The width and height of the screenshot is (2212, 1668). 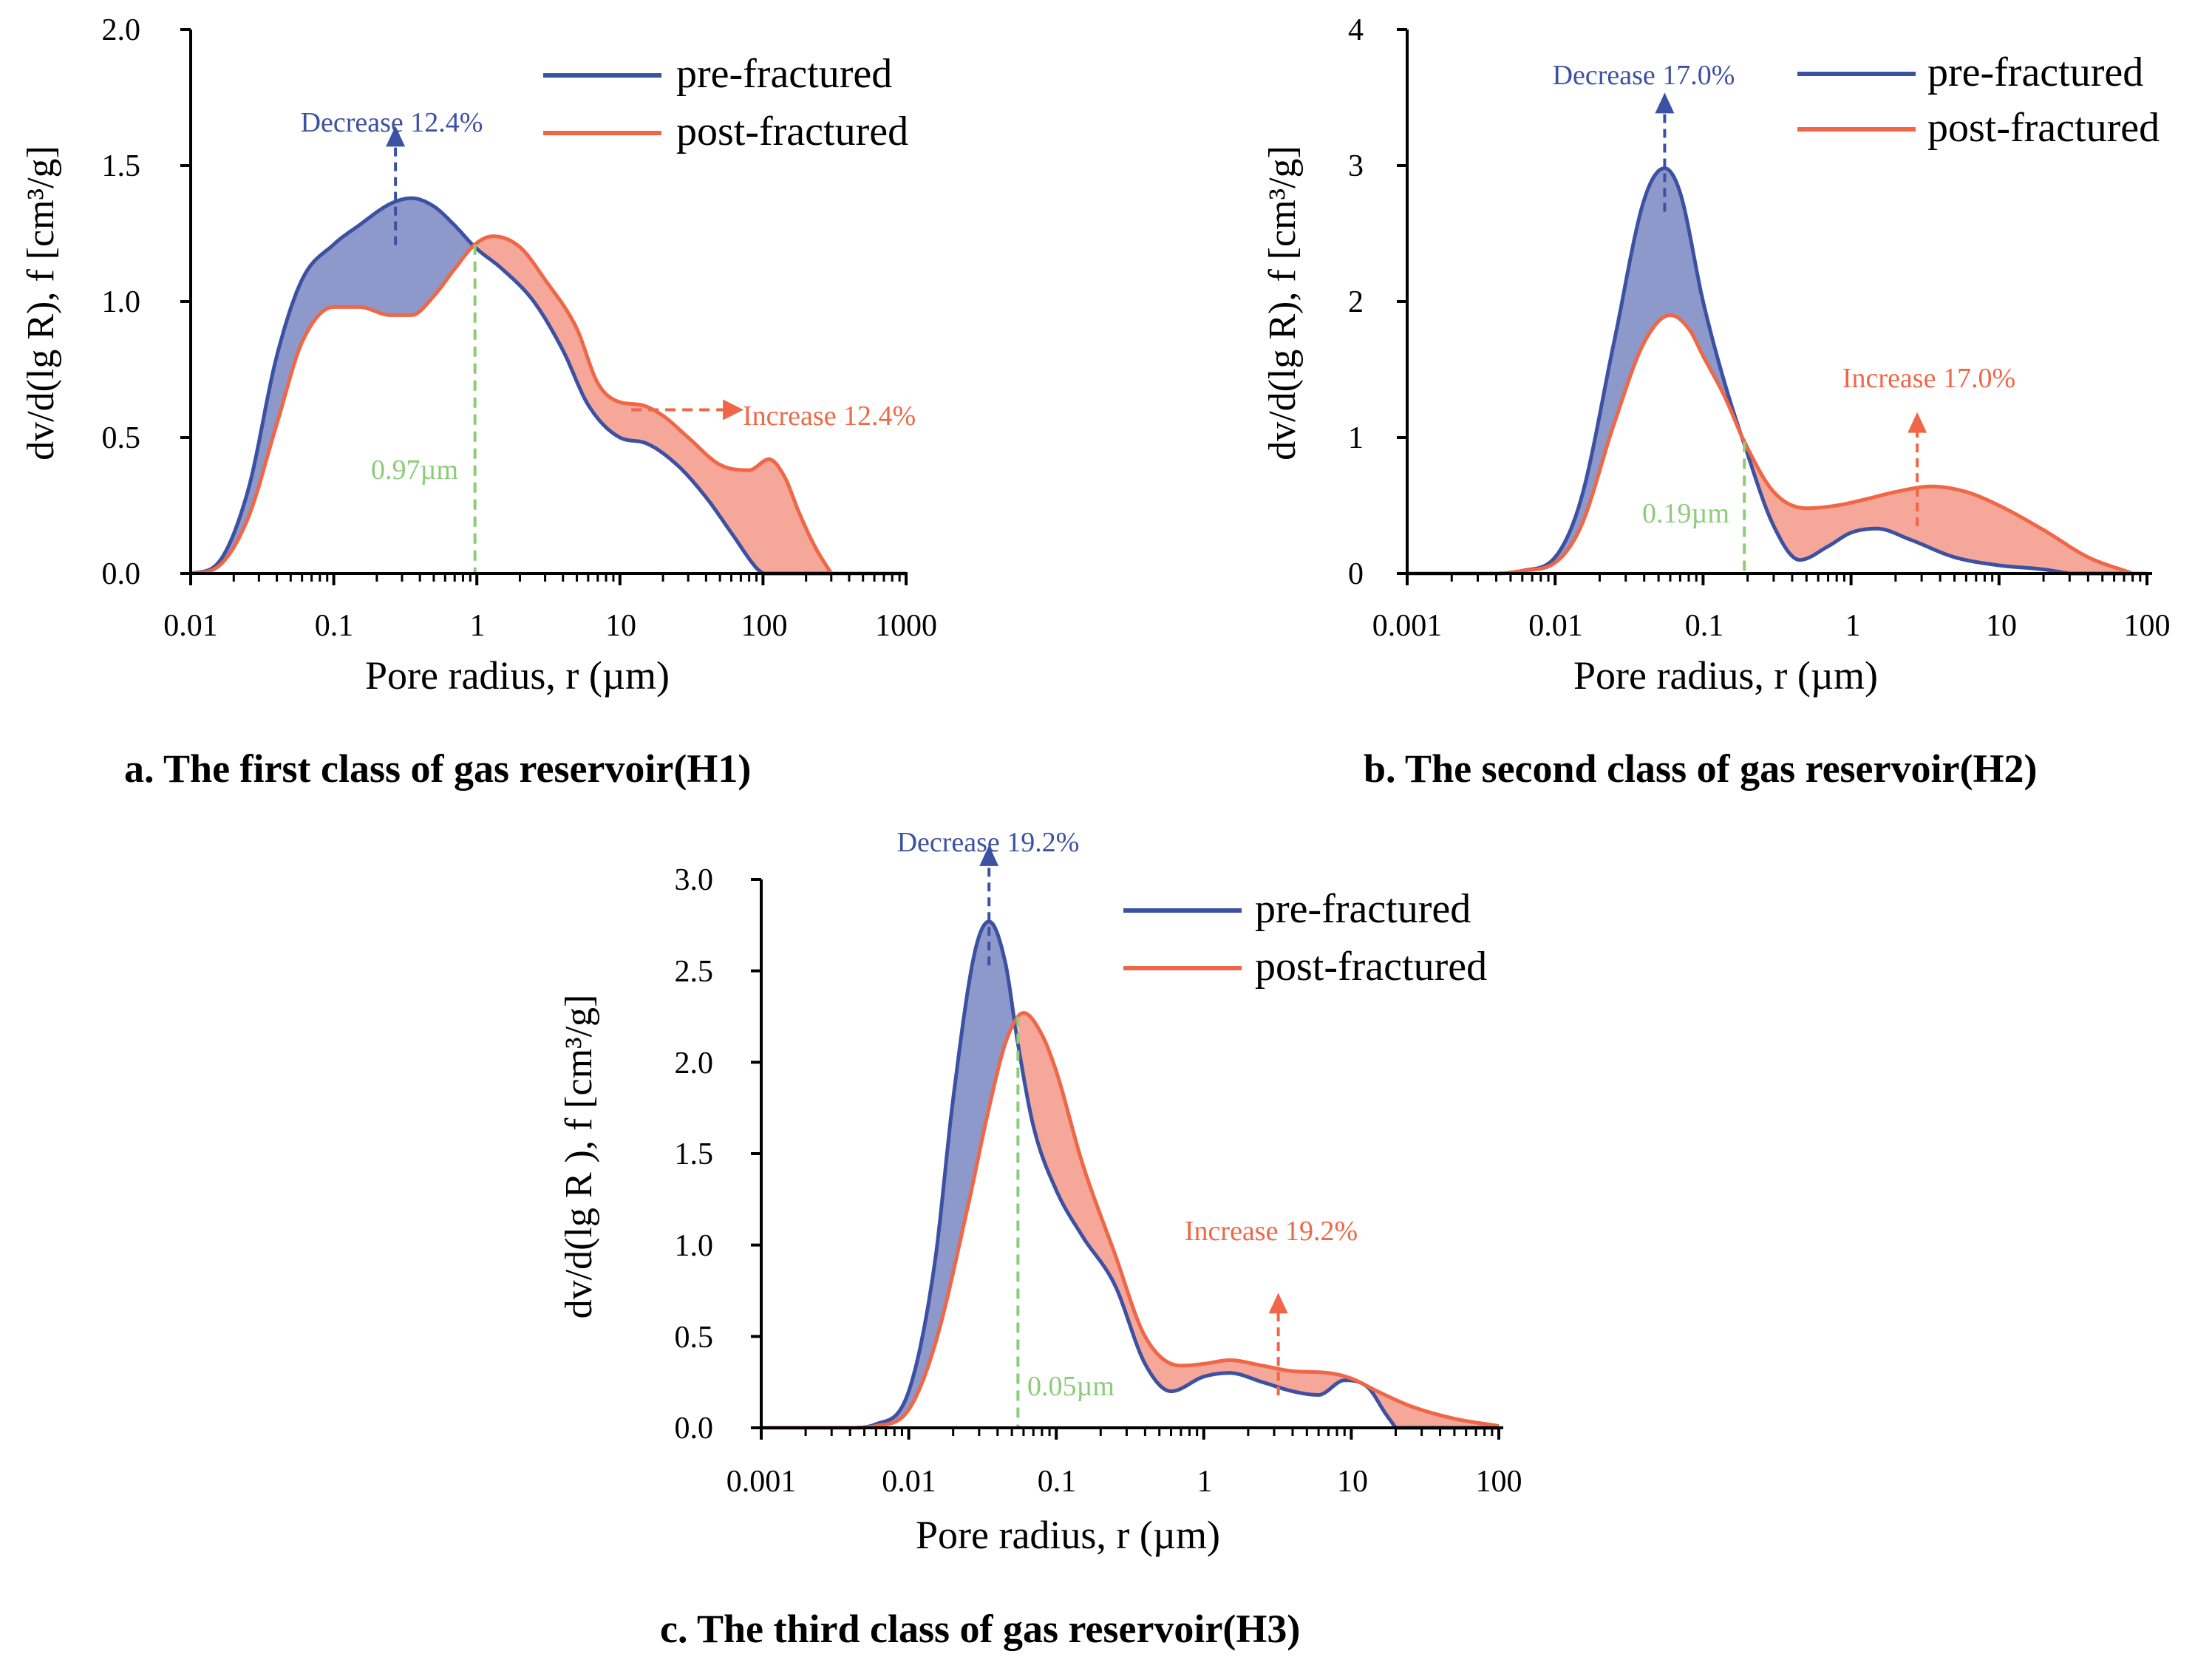 I want to click on panel-b-plot, so click(x=1777, y=334).